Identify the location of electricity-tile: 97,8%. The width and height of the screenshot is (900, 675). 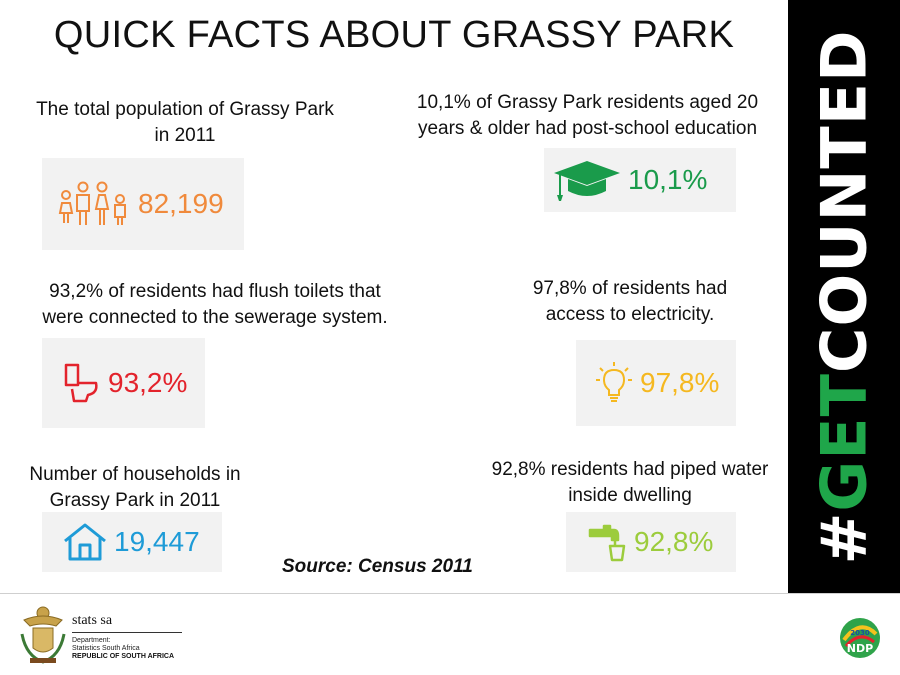
(656, 383).